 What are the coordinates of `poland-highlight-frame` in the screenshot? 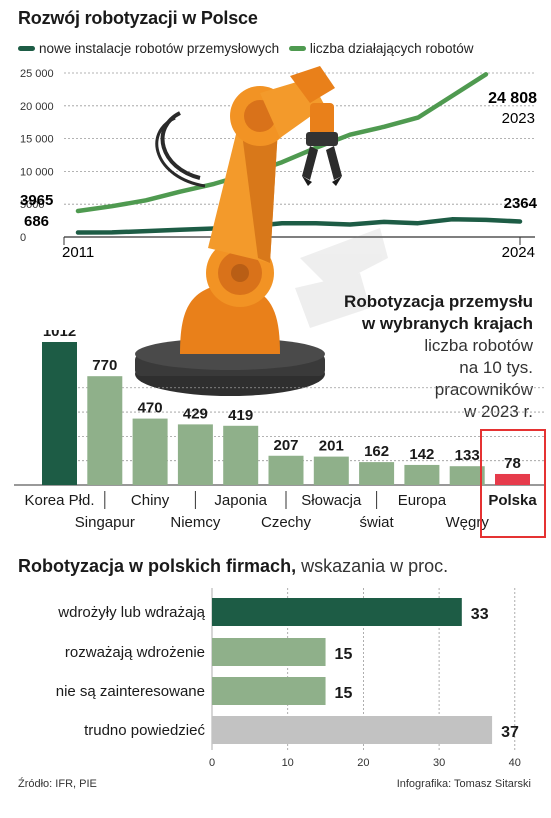 It's located at (513, 483).